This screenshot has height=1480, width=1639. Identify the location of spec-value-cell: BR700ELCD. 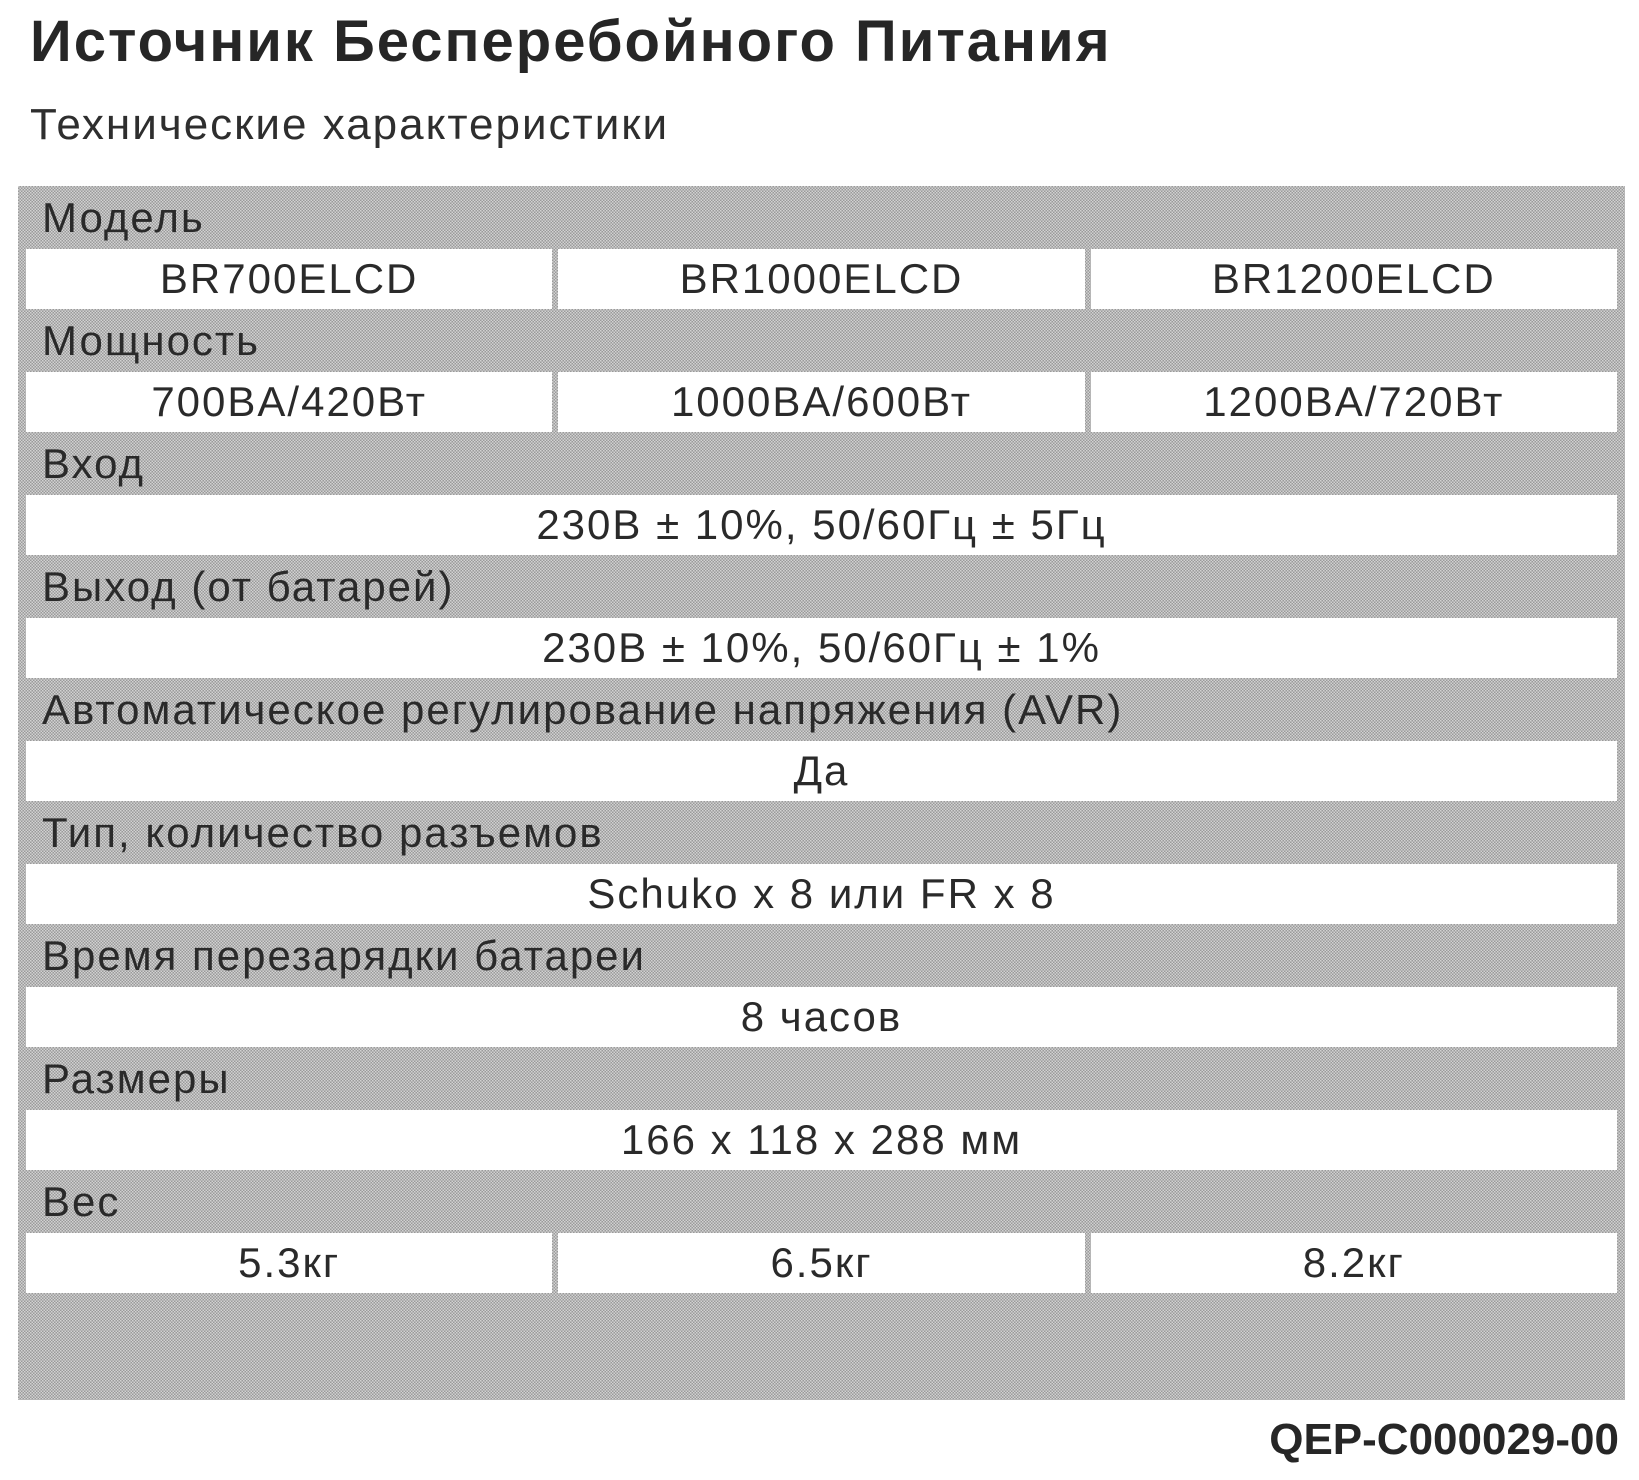
(289, 279).